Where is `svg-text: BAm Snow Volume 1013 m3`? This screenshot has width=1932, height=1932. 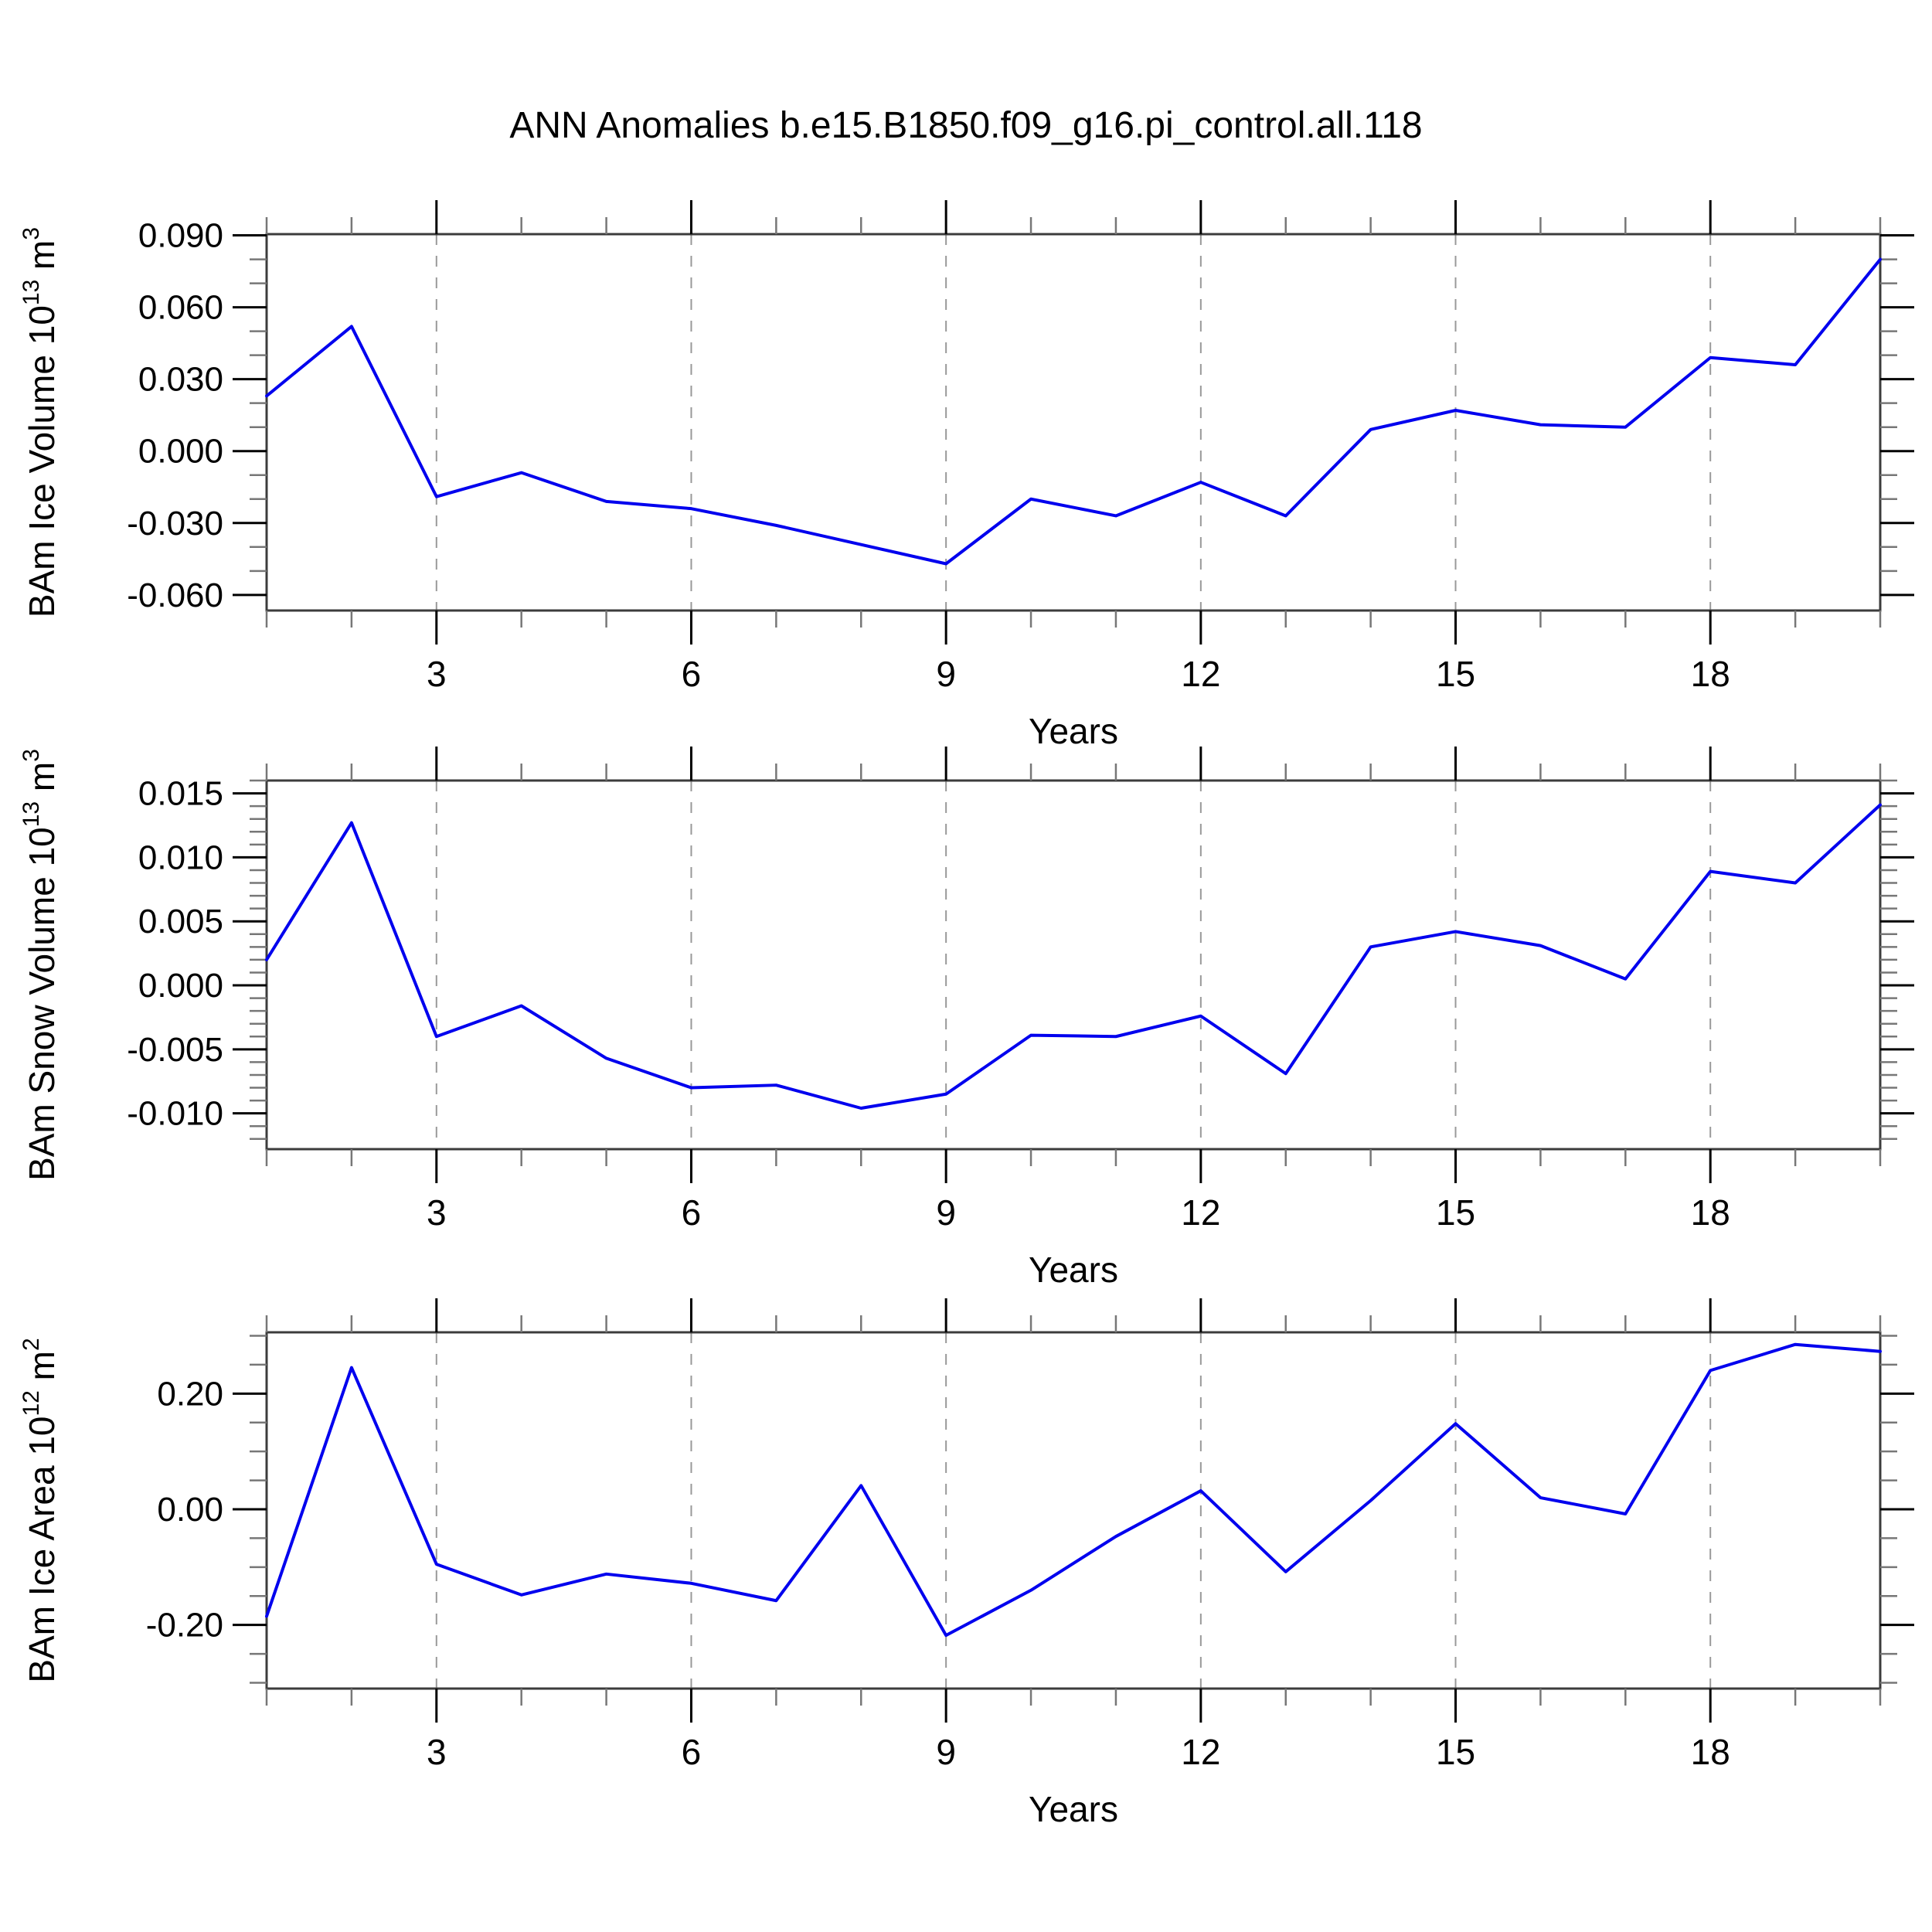 svg-text: BAm Snow Volume 1013 m3 is located at coordinates (41, 965).